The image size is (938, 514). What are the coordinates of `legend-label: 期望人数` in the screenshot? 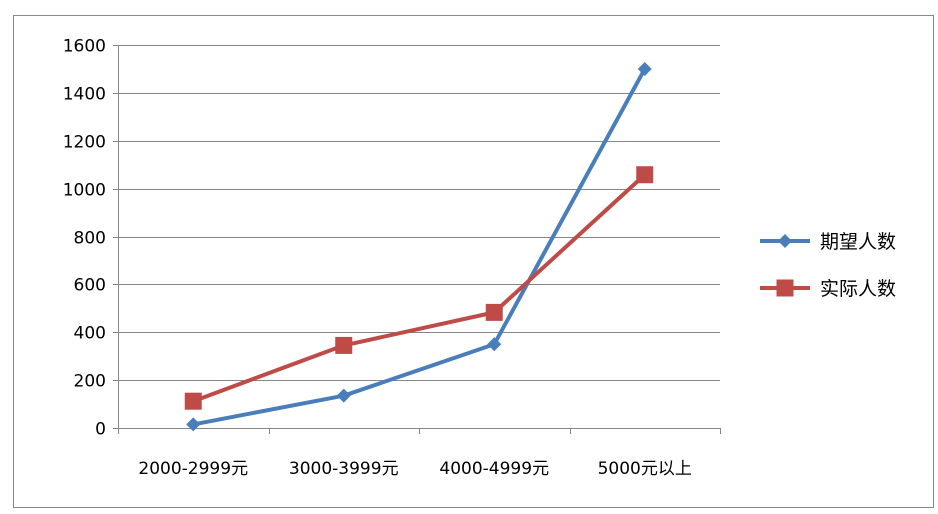 It's located at (858, 242).